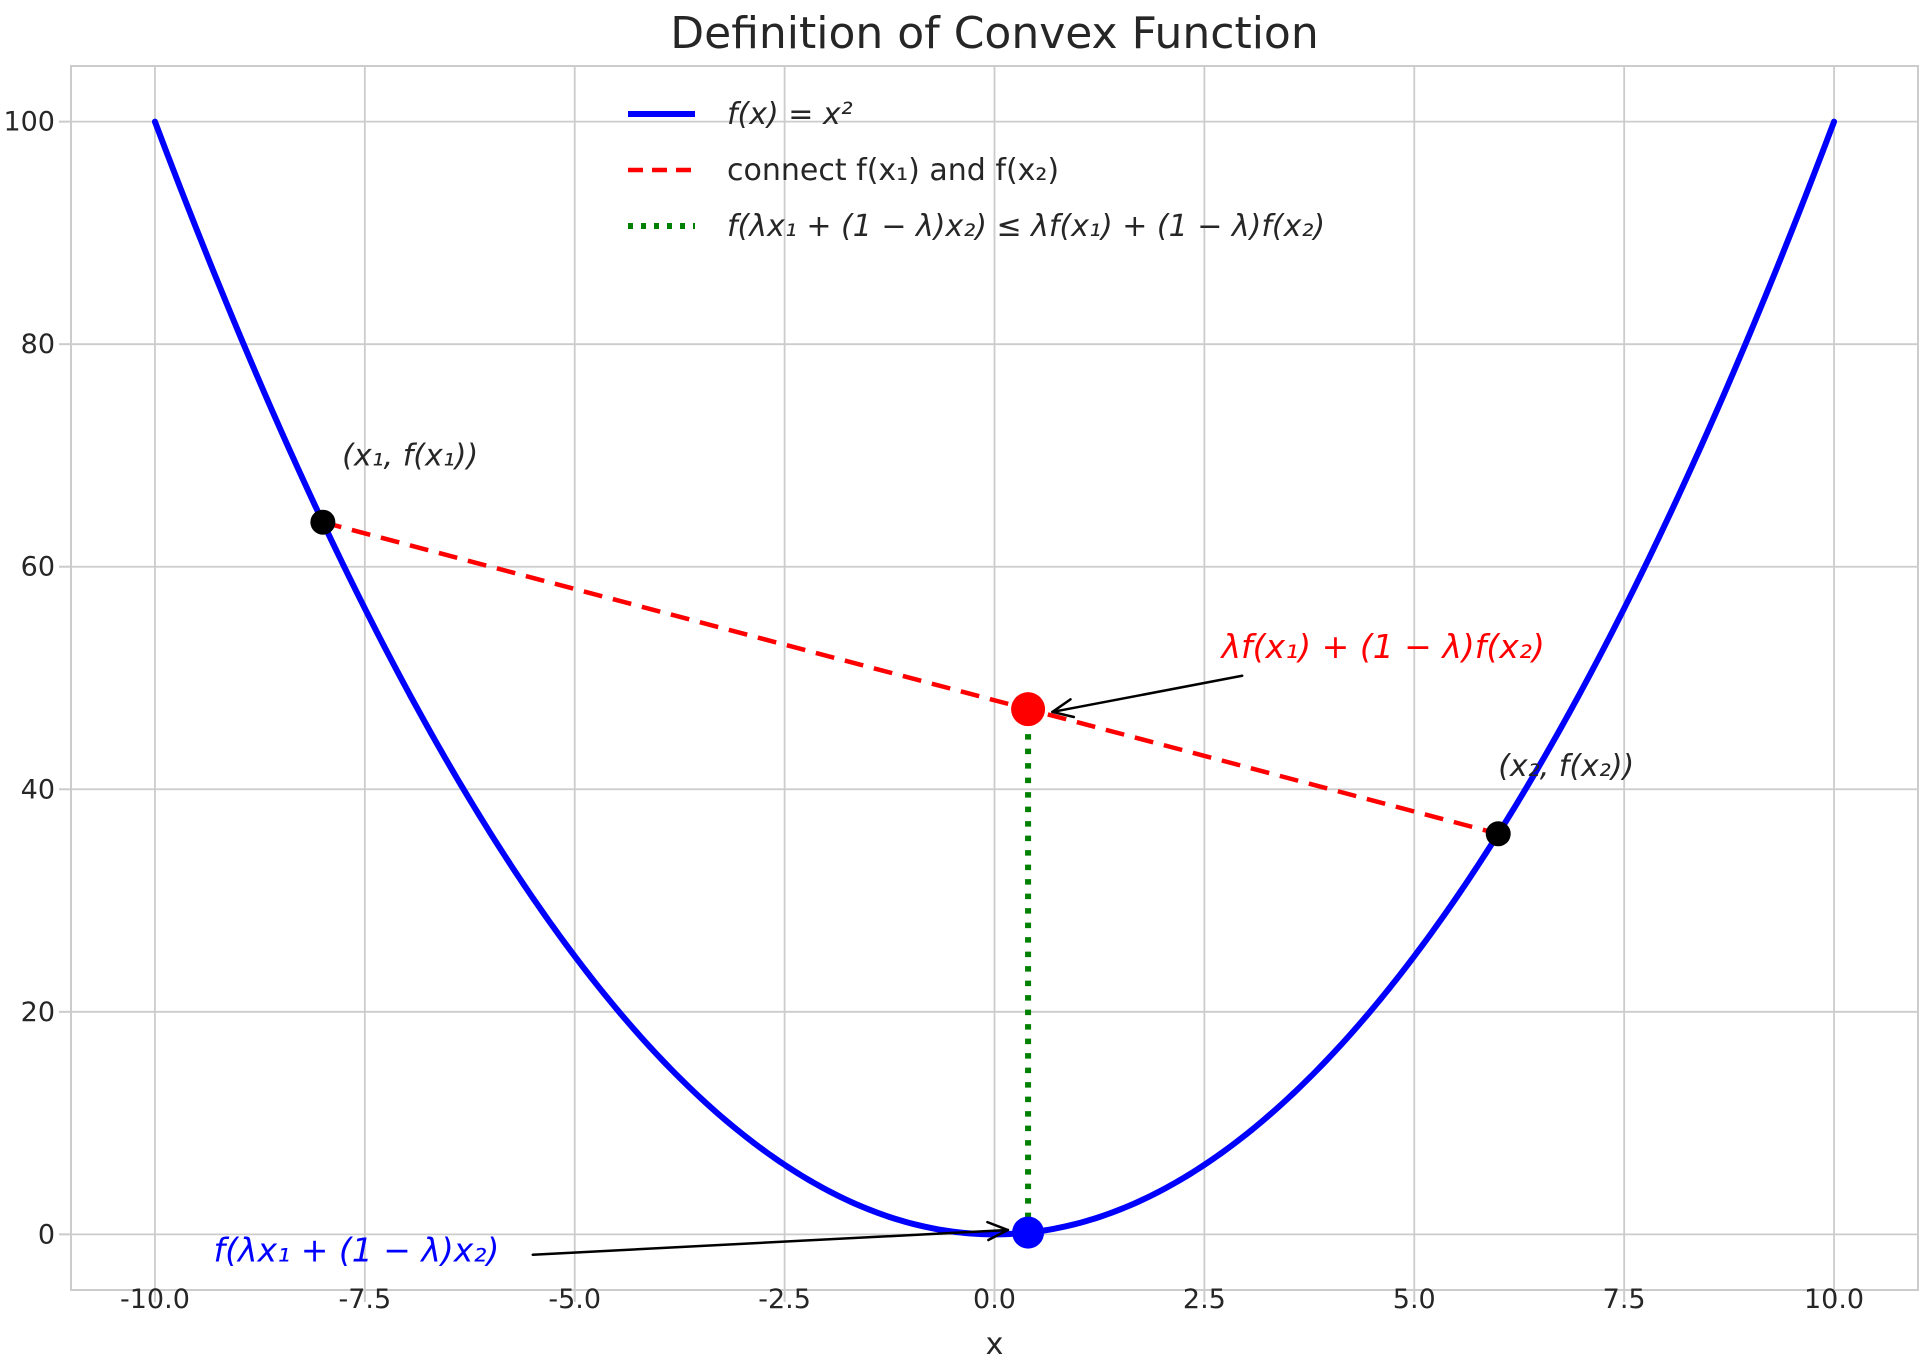 The image size is (1928, 1372). Describe the element at coordinates (790, 114) in the screenshot. I see `legend-entry-label: f(x) = x²` at that location.